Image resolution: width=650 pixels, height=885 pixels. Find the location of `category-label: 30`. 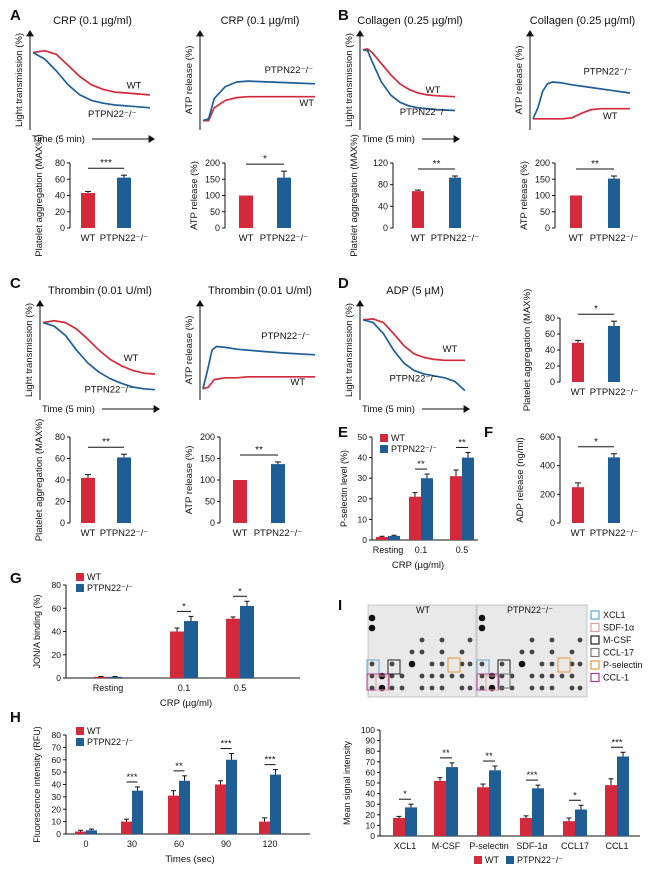

category-label: 30 is located at coordinates (132, 844).